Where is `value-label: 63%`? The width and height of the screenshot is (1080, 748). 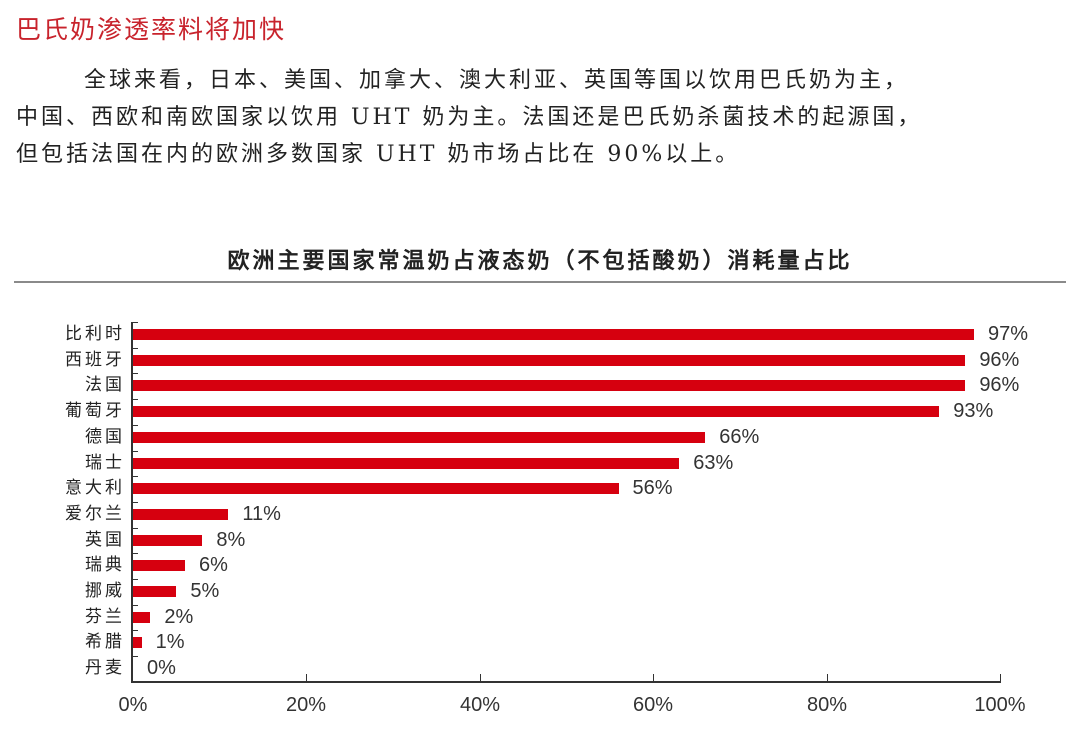
value-label: 63% is located at coordinates (713, 463).